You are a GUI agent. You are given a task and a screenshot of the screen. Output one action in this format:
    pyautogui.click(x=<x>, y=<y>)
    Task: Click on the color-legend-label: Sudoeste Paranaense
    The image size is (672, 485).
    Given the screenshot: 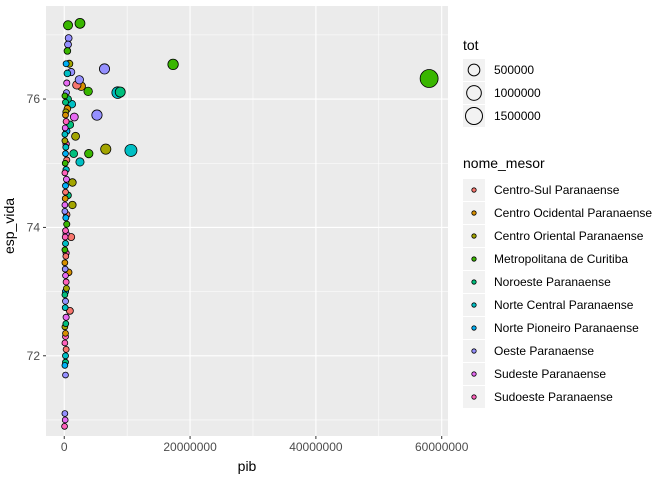 What is the action you would take?
    pyautogui.click(x=553, y=397)
    